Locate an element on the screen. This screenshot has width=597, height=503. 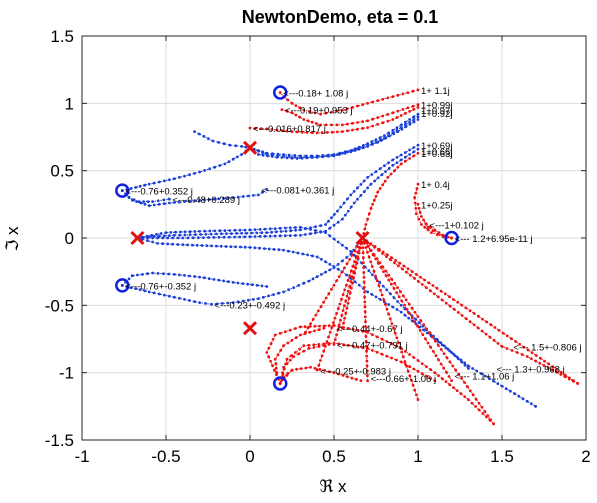
annotation-label: <---0.081+0.361 j is located at coordinates (297, 190).